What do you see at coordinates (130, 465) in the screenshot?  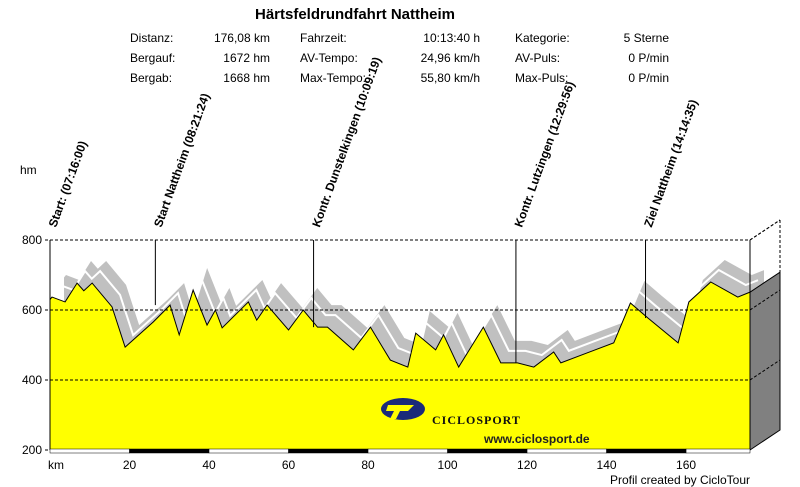 I see `x-tick-label: 20` at bounding box center [130, 465].